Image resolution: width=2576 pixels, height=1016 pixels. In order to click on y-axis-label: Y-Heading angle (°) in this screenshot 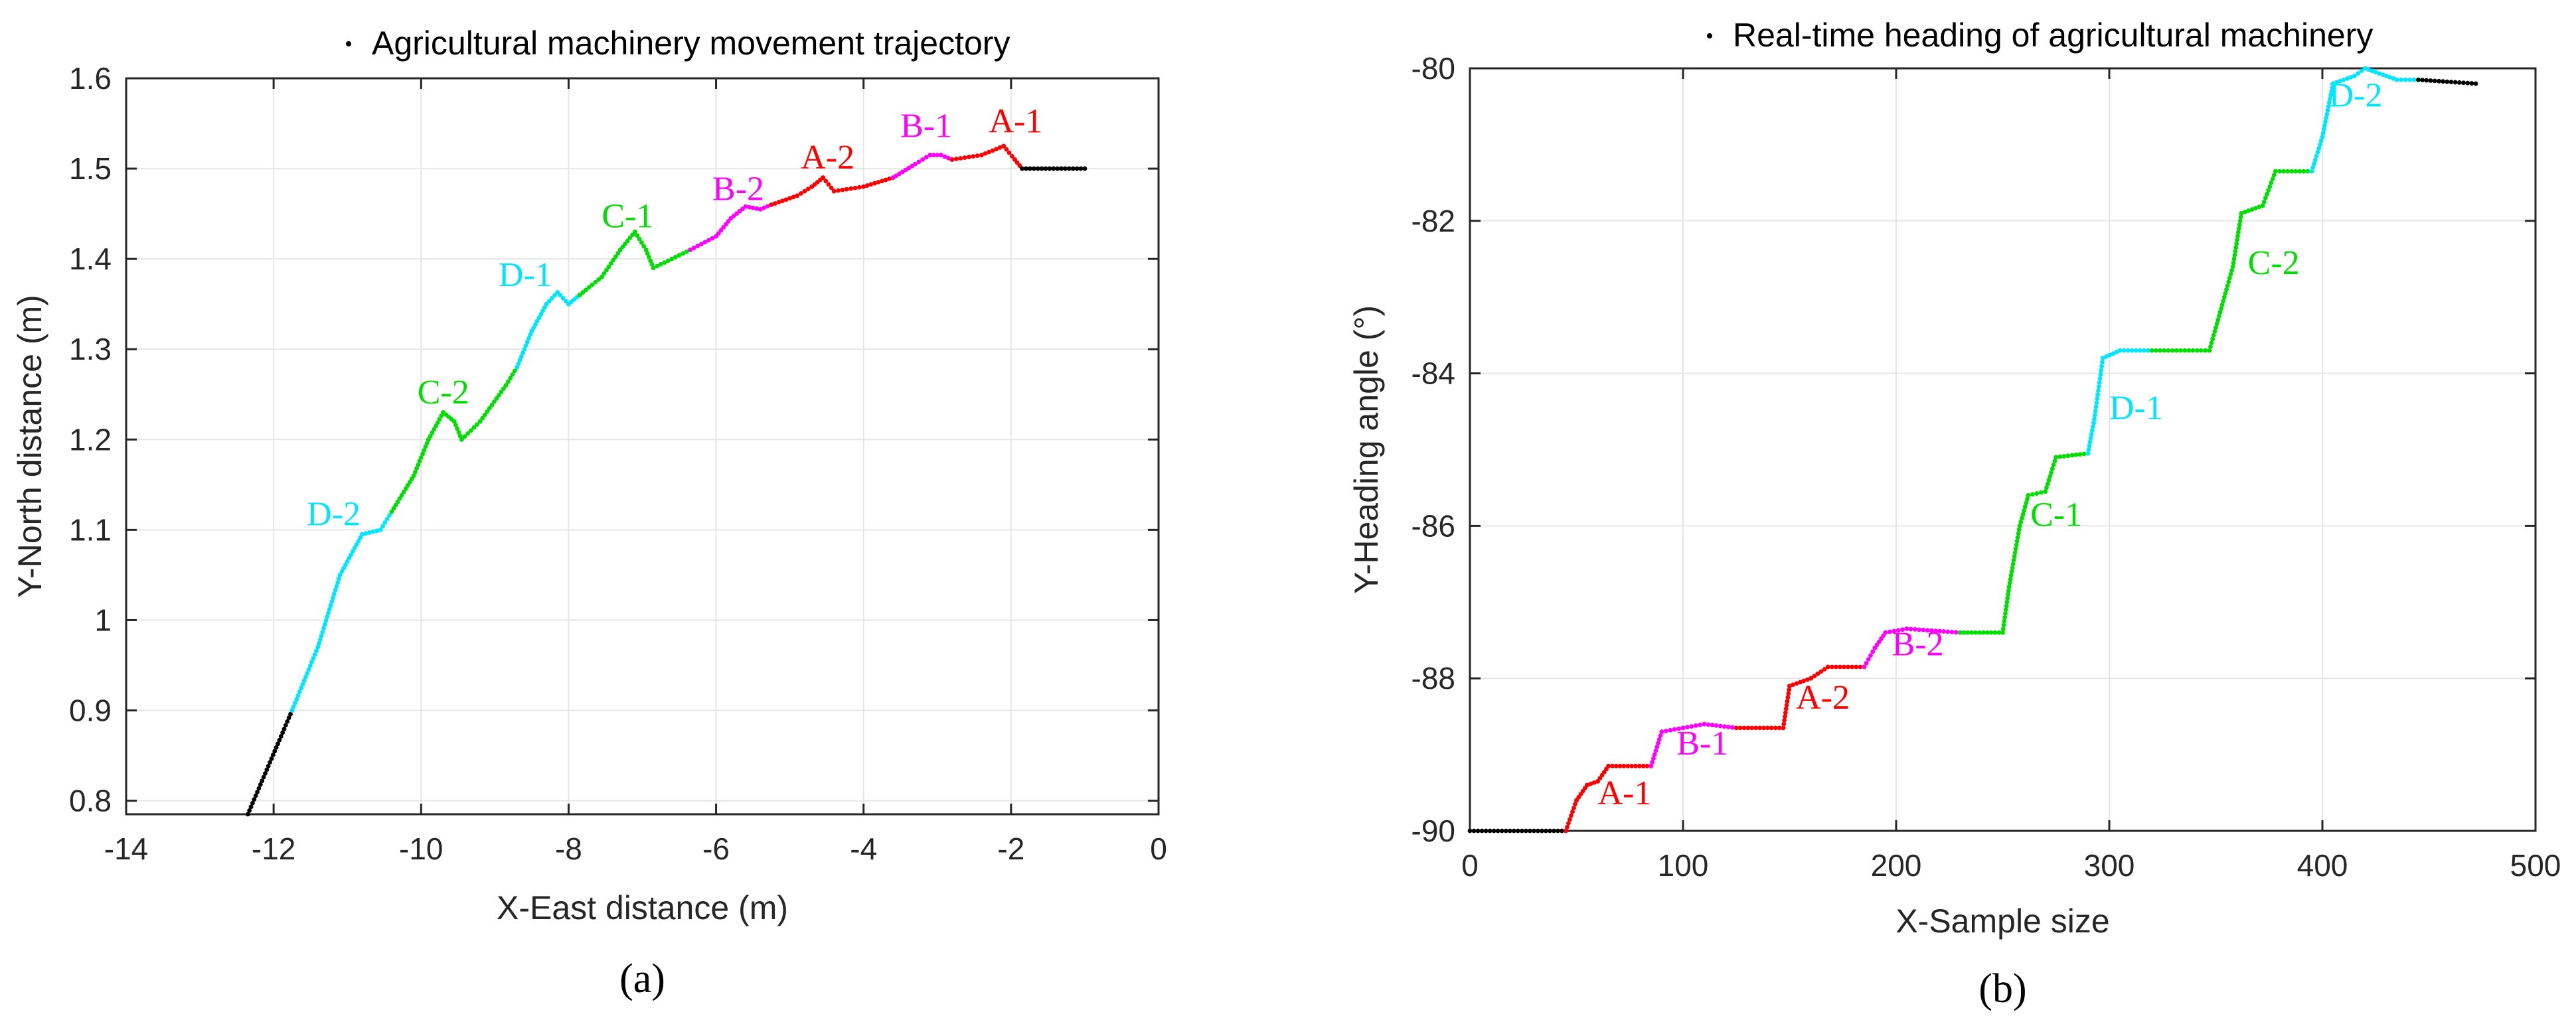, I will do `click(1366, 449)`.